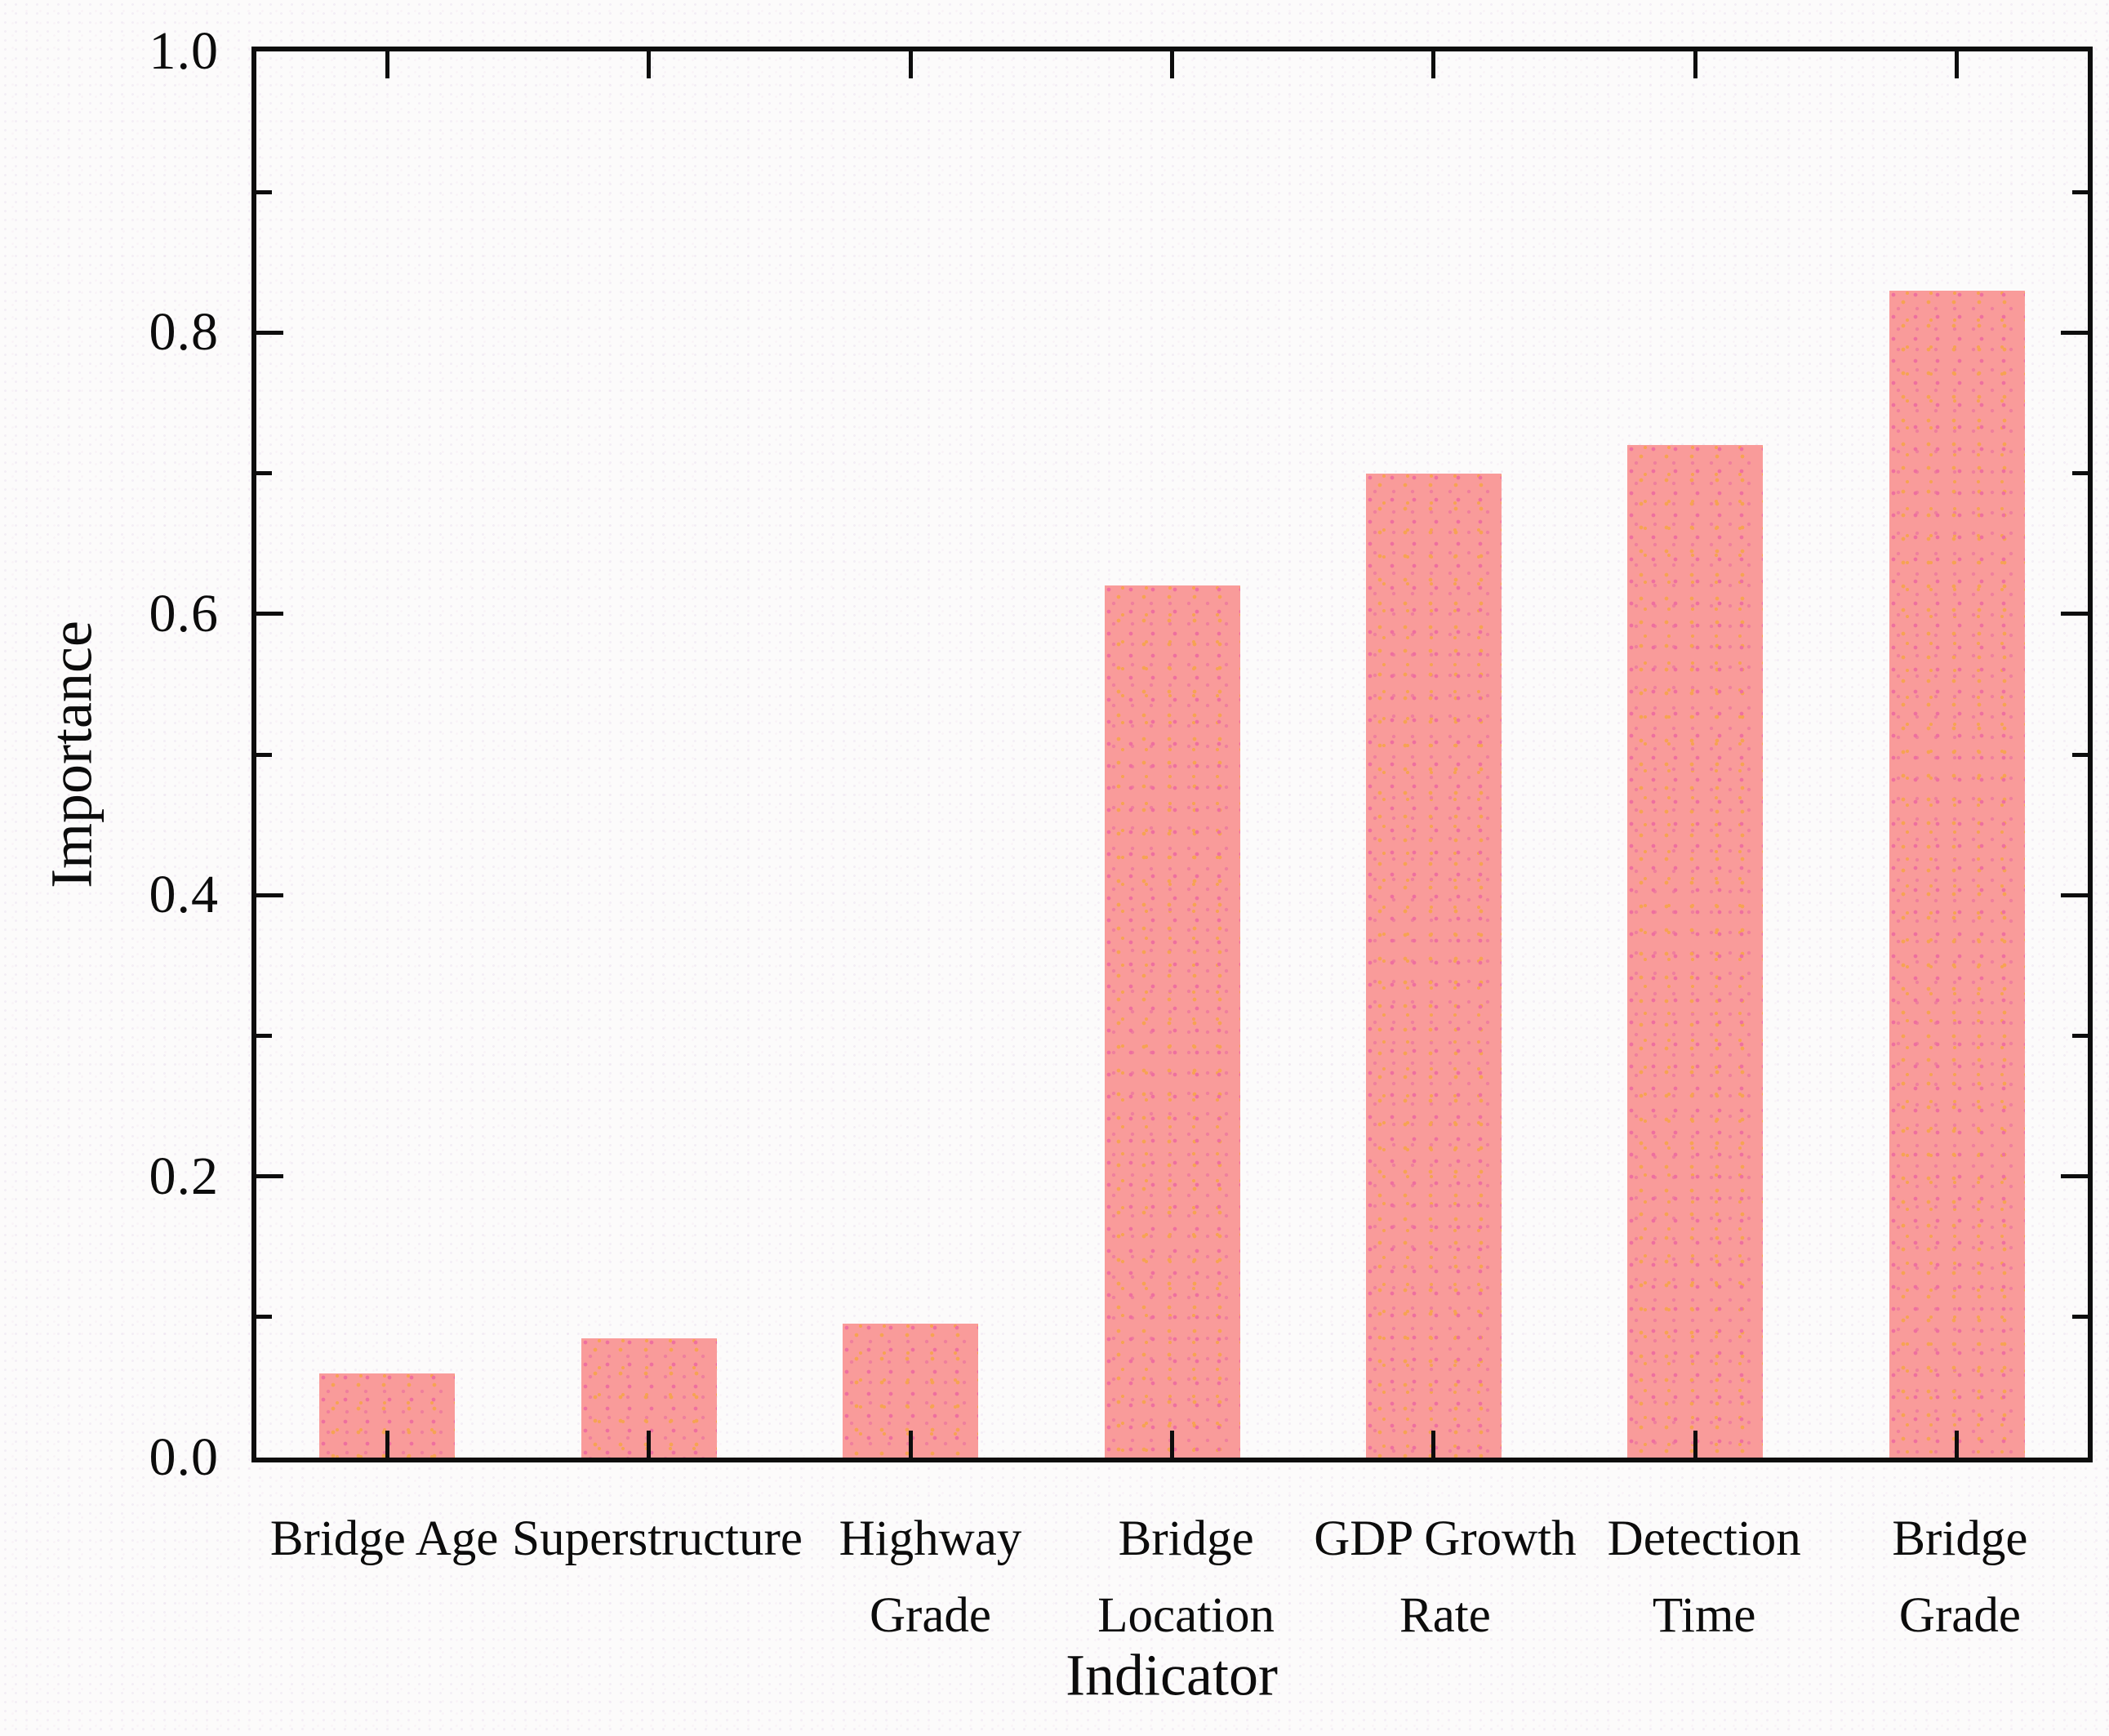 The width and height of the screenshot is (2109, 1736). Describe the element at coordinates (1186, 1577) in the screenshot. I see `category-label-bridge-location: Bridge Location` at that location.